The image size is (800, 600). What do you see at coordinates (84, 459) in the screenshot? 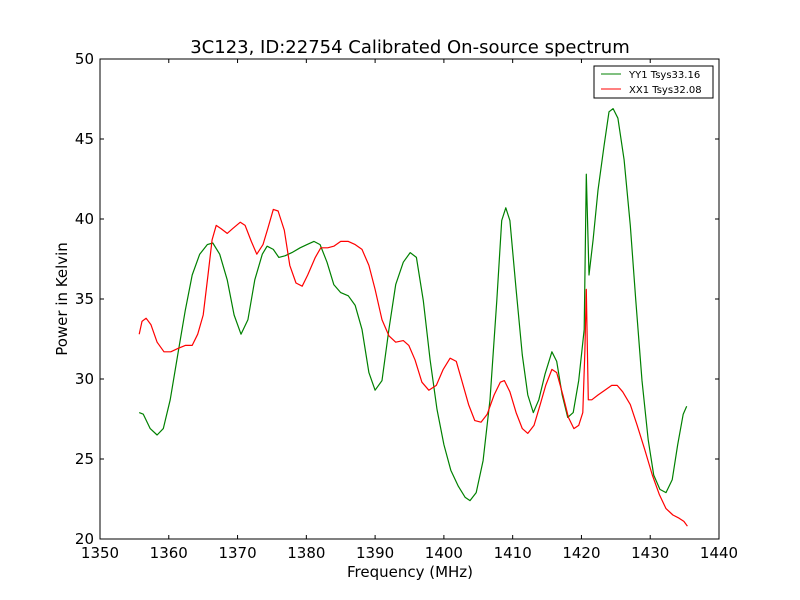
I see `y-tick-label: 25` at bounding box center [84, 459].